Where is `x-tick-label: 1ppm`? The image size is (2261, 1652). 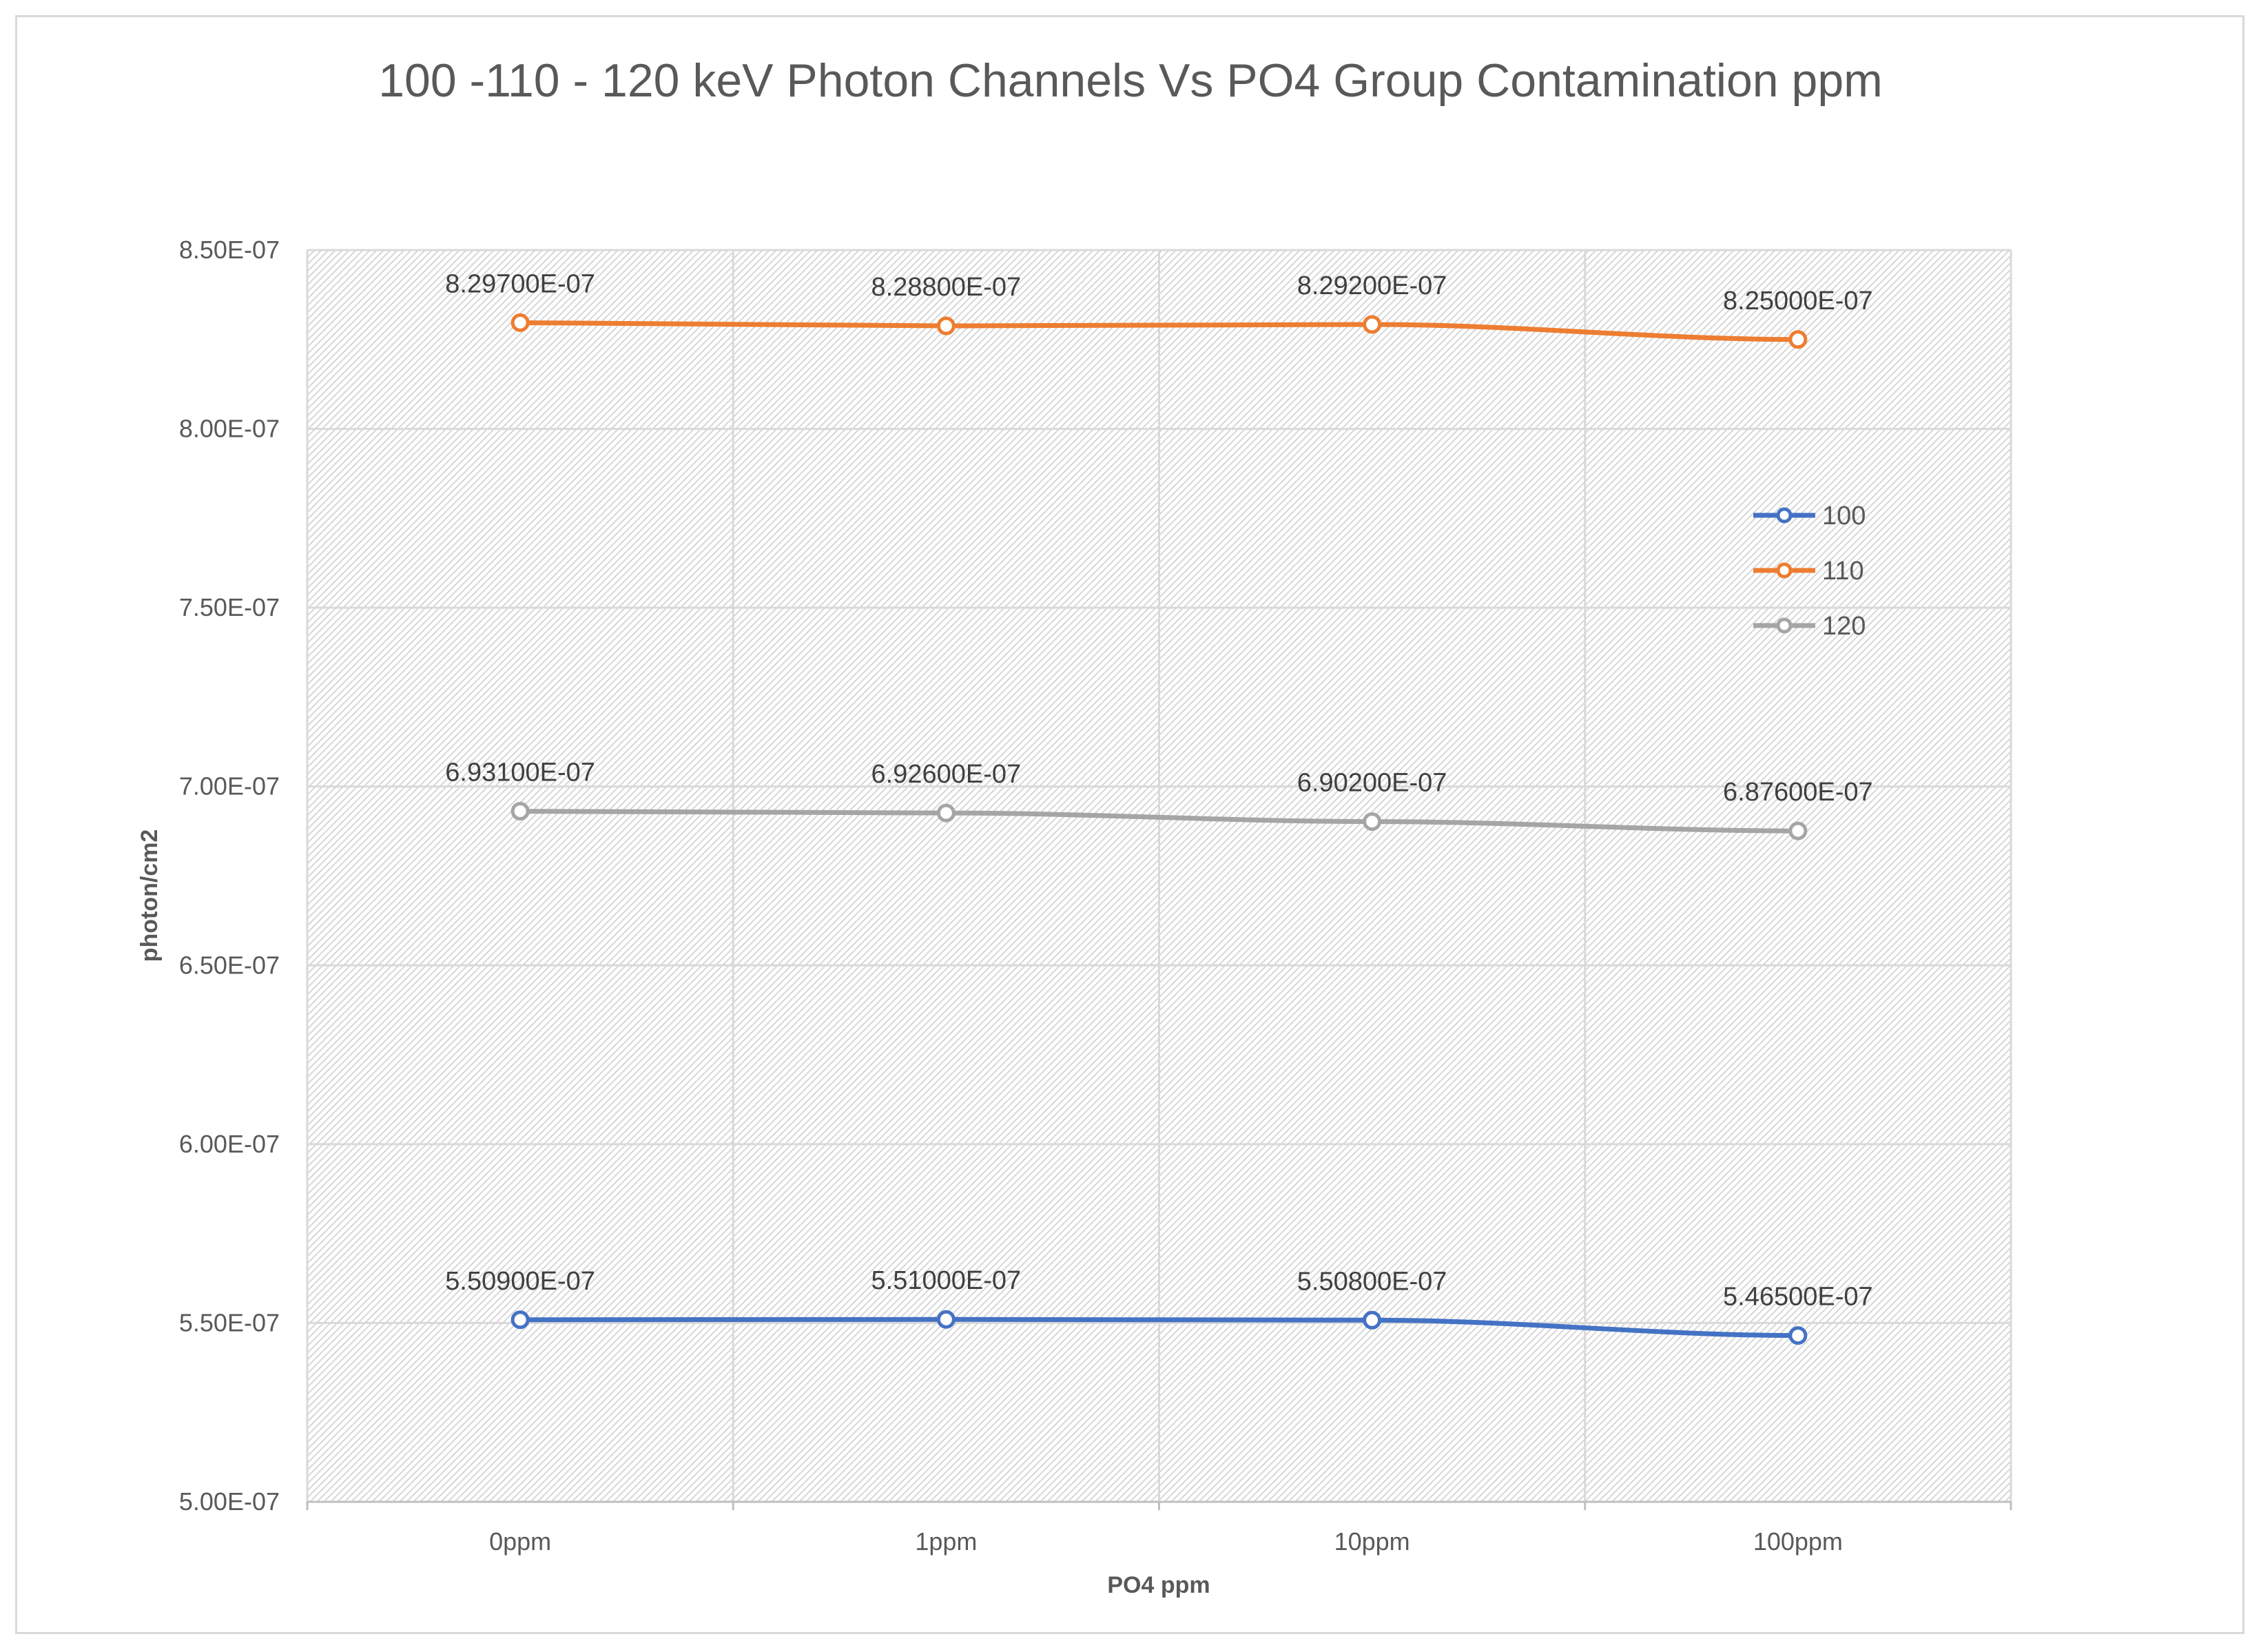
x-tick-label: 1ppm is located at coordinates (946, 1541).